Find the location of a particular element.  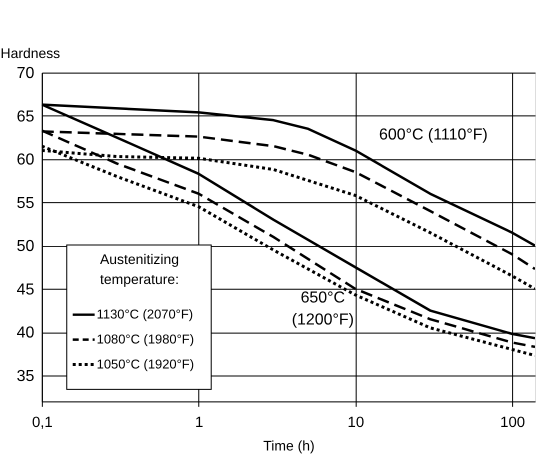

y-tick-label: 50 is located at coordinates (25, 247).